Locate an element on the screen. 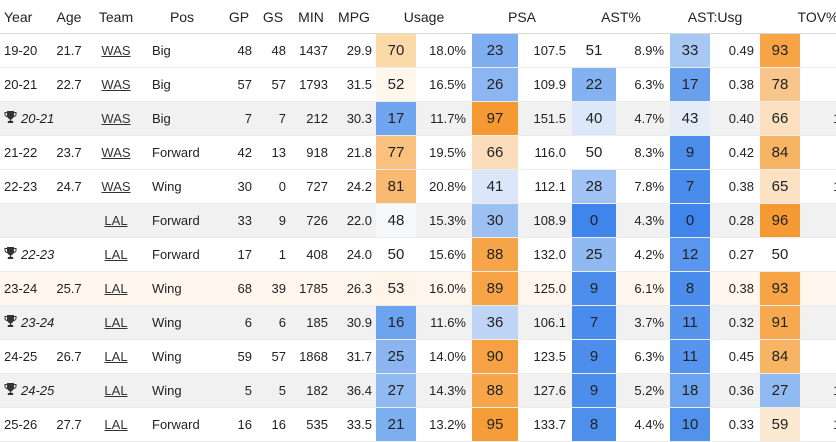  ast-usg-value-cell: 0.32 is located at coordinates (735, 322).